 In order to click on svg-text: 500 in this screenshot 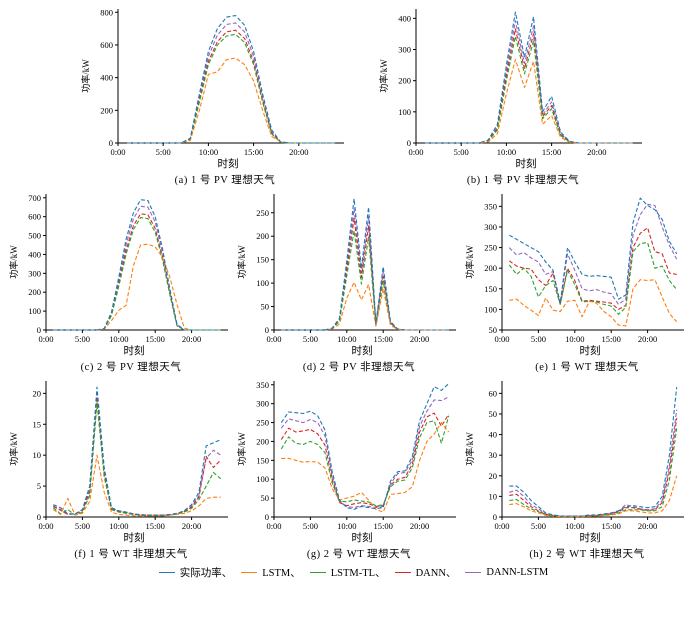, I will do `click(34, 236)`.